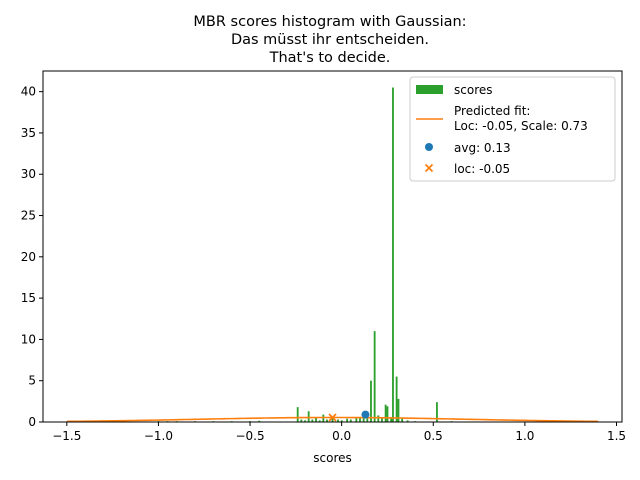 This screenshot has width=640, height=480. I want to click on y-tick-label-3: 15, so click(28, 298).